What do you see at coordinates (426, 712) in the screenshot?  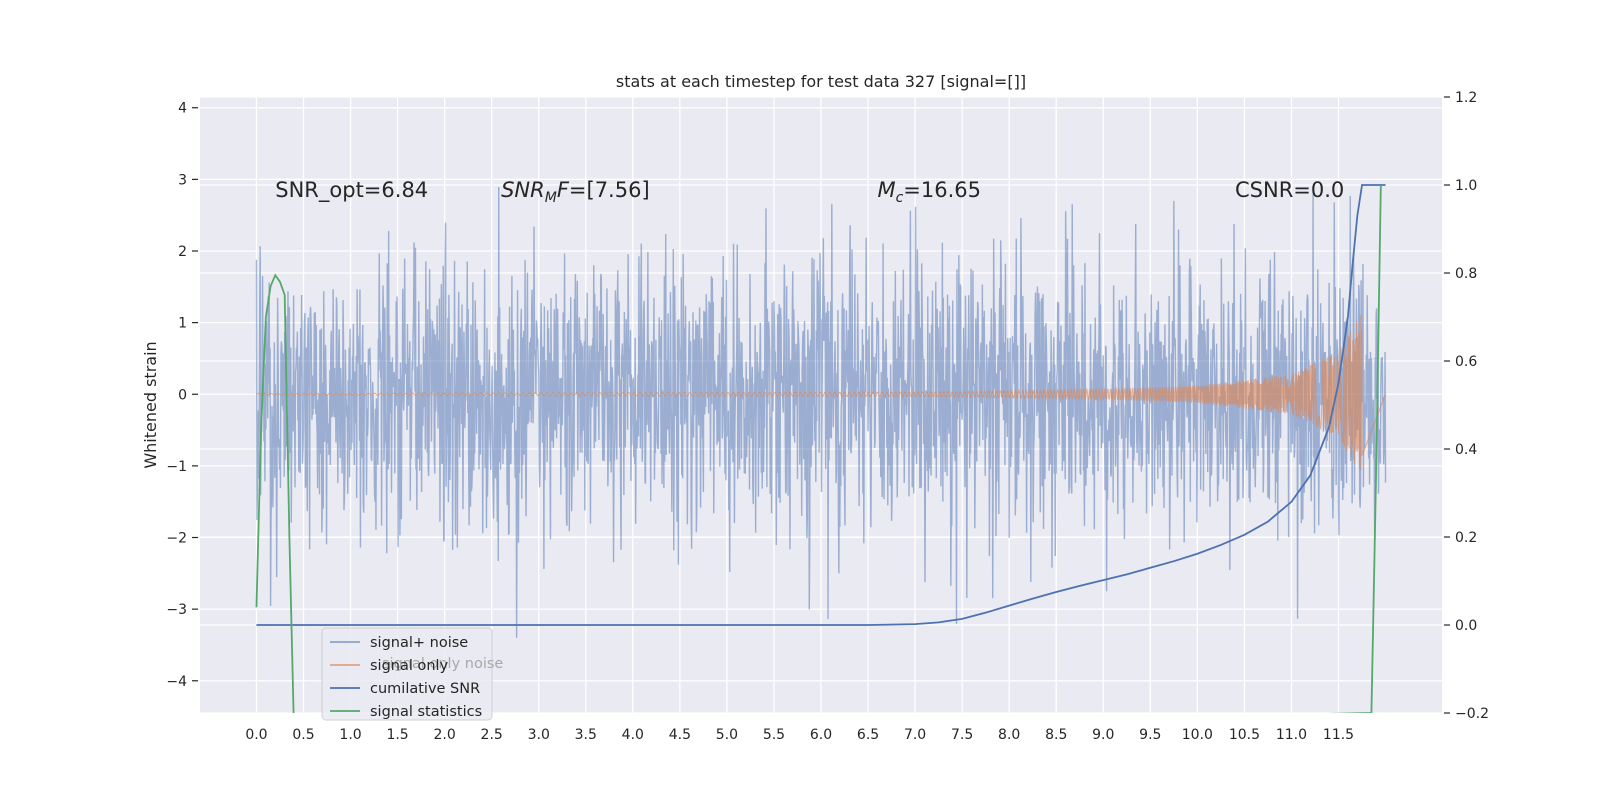 I see `legend-label: signal statistics` at bounding box center [426, 712].